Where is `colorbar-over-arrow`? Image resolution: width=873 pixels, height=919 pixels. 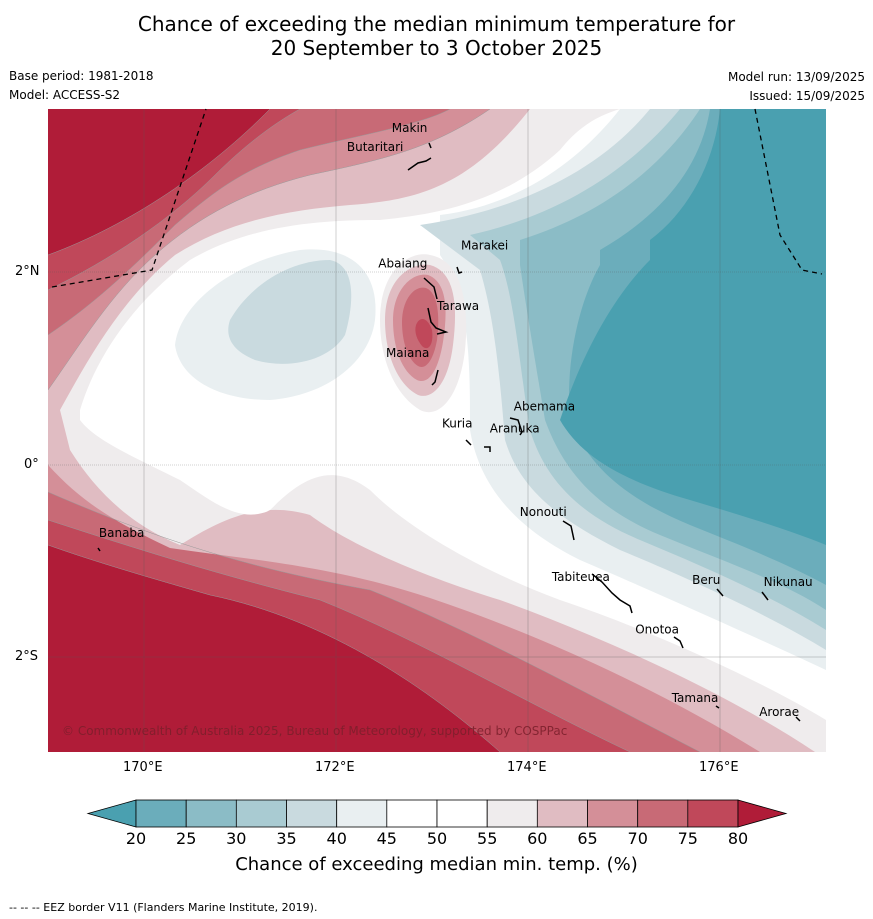
colorbar-over-arrow is located at coordinates (762, 813).